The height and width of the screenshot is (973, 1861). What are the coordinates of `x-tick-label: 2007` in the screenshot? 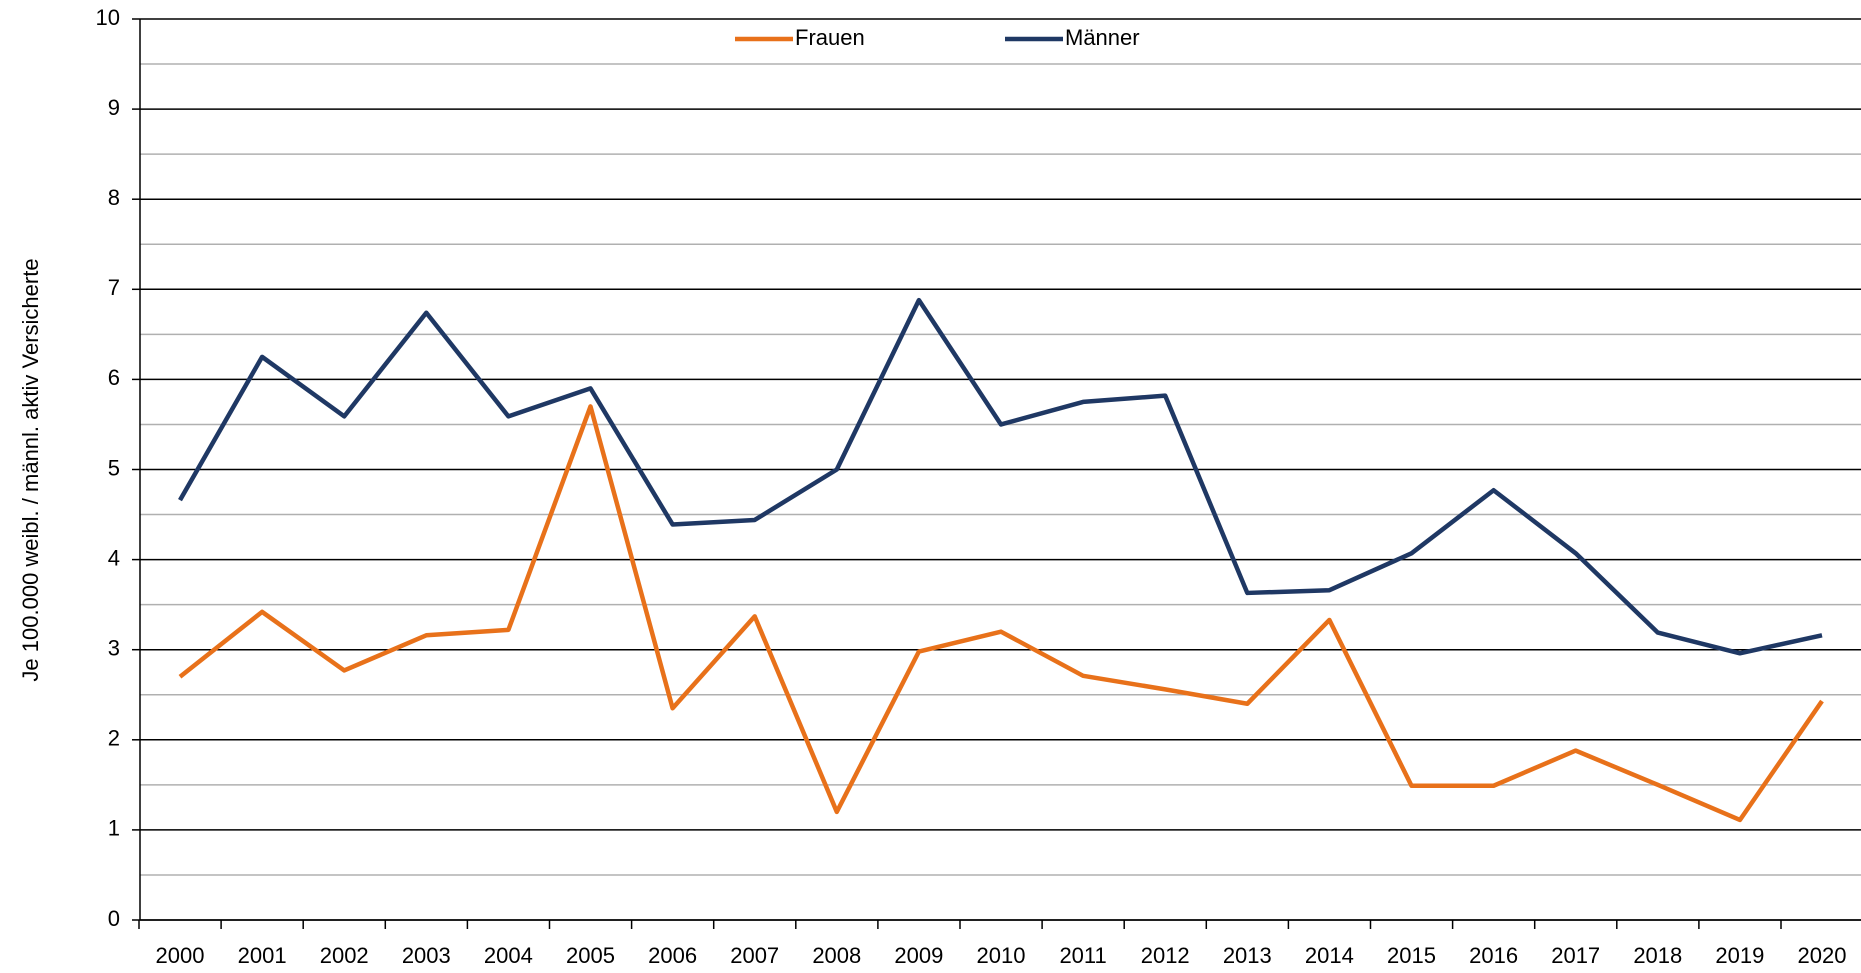 It's located at (754, 955).